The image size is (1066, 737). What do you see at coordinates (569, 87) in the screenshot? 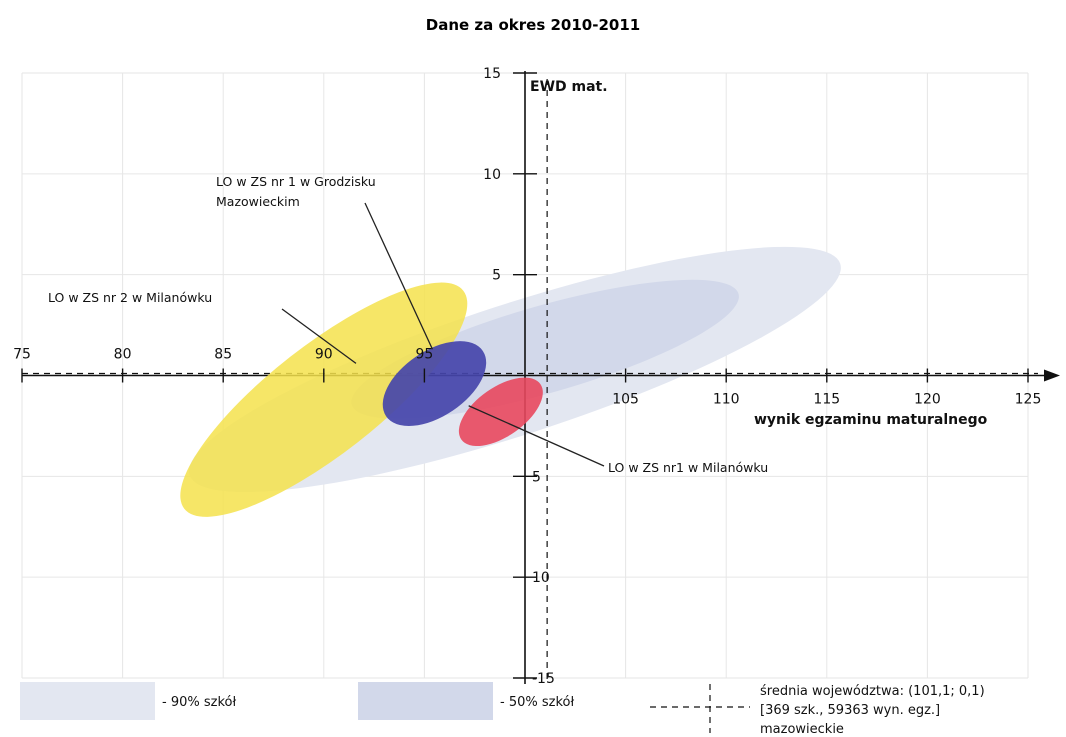
I see `y-axis-label: EWD mat.` at bounding box center [569, 87].